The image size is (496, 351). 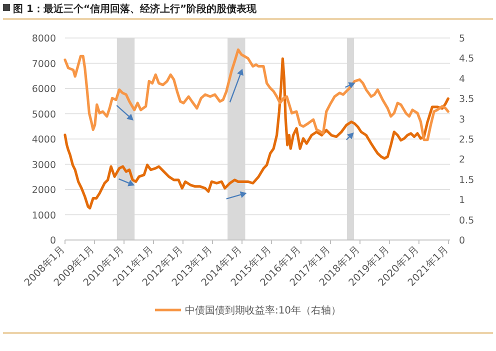 I want to click on legend-label: 中债国债到期收益率:10年（右轴）, so click(x=263, y=310).